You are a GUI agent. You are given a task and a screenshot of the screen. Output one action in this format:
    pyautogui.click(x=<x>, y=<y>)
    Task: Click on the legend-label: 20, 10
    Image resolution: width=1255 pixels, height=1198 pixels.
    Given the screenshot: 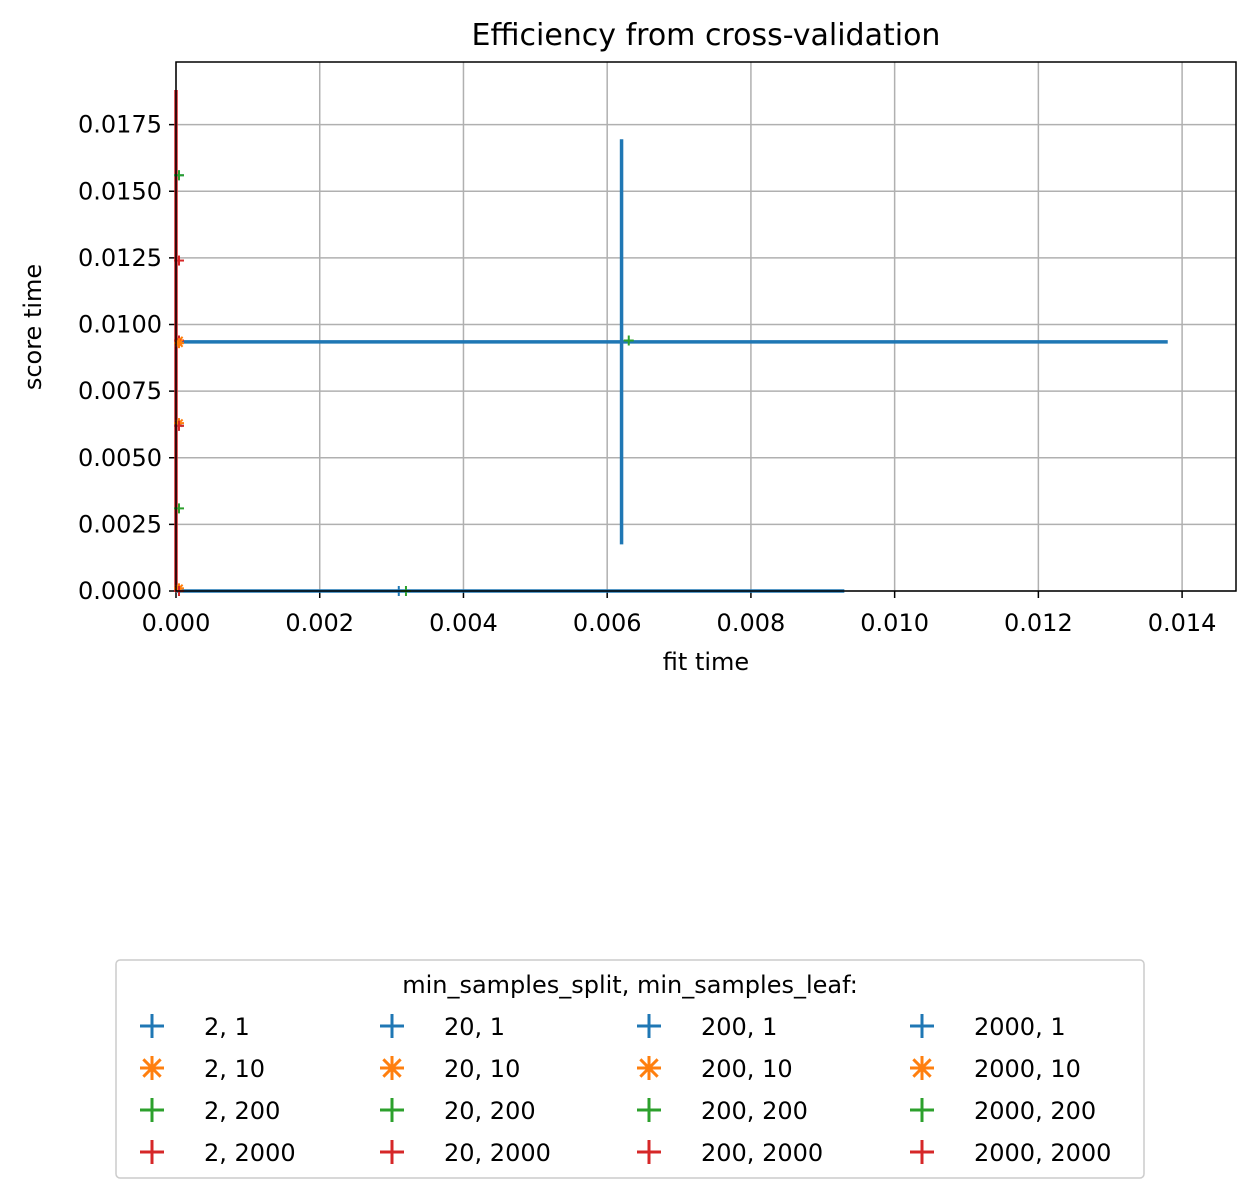 What is the action you would take?
    pyautogui.click(x=482, y=1069)
    